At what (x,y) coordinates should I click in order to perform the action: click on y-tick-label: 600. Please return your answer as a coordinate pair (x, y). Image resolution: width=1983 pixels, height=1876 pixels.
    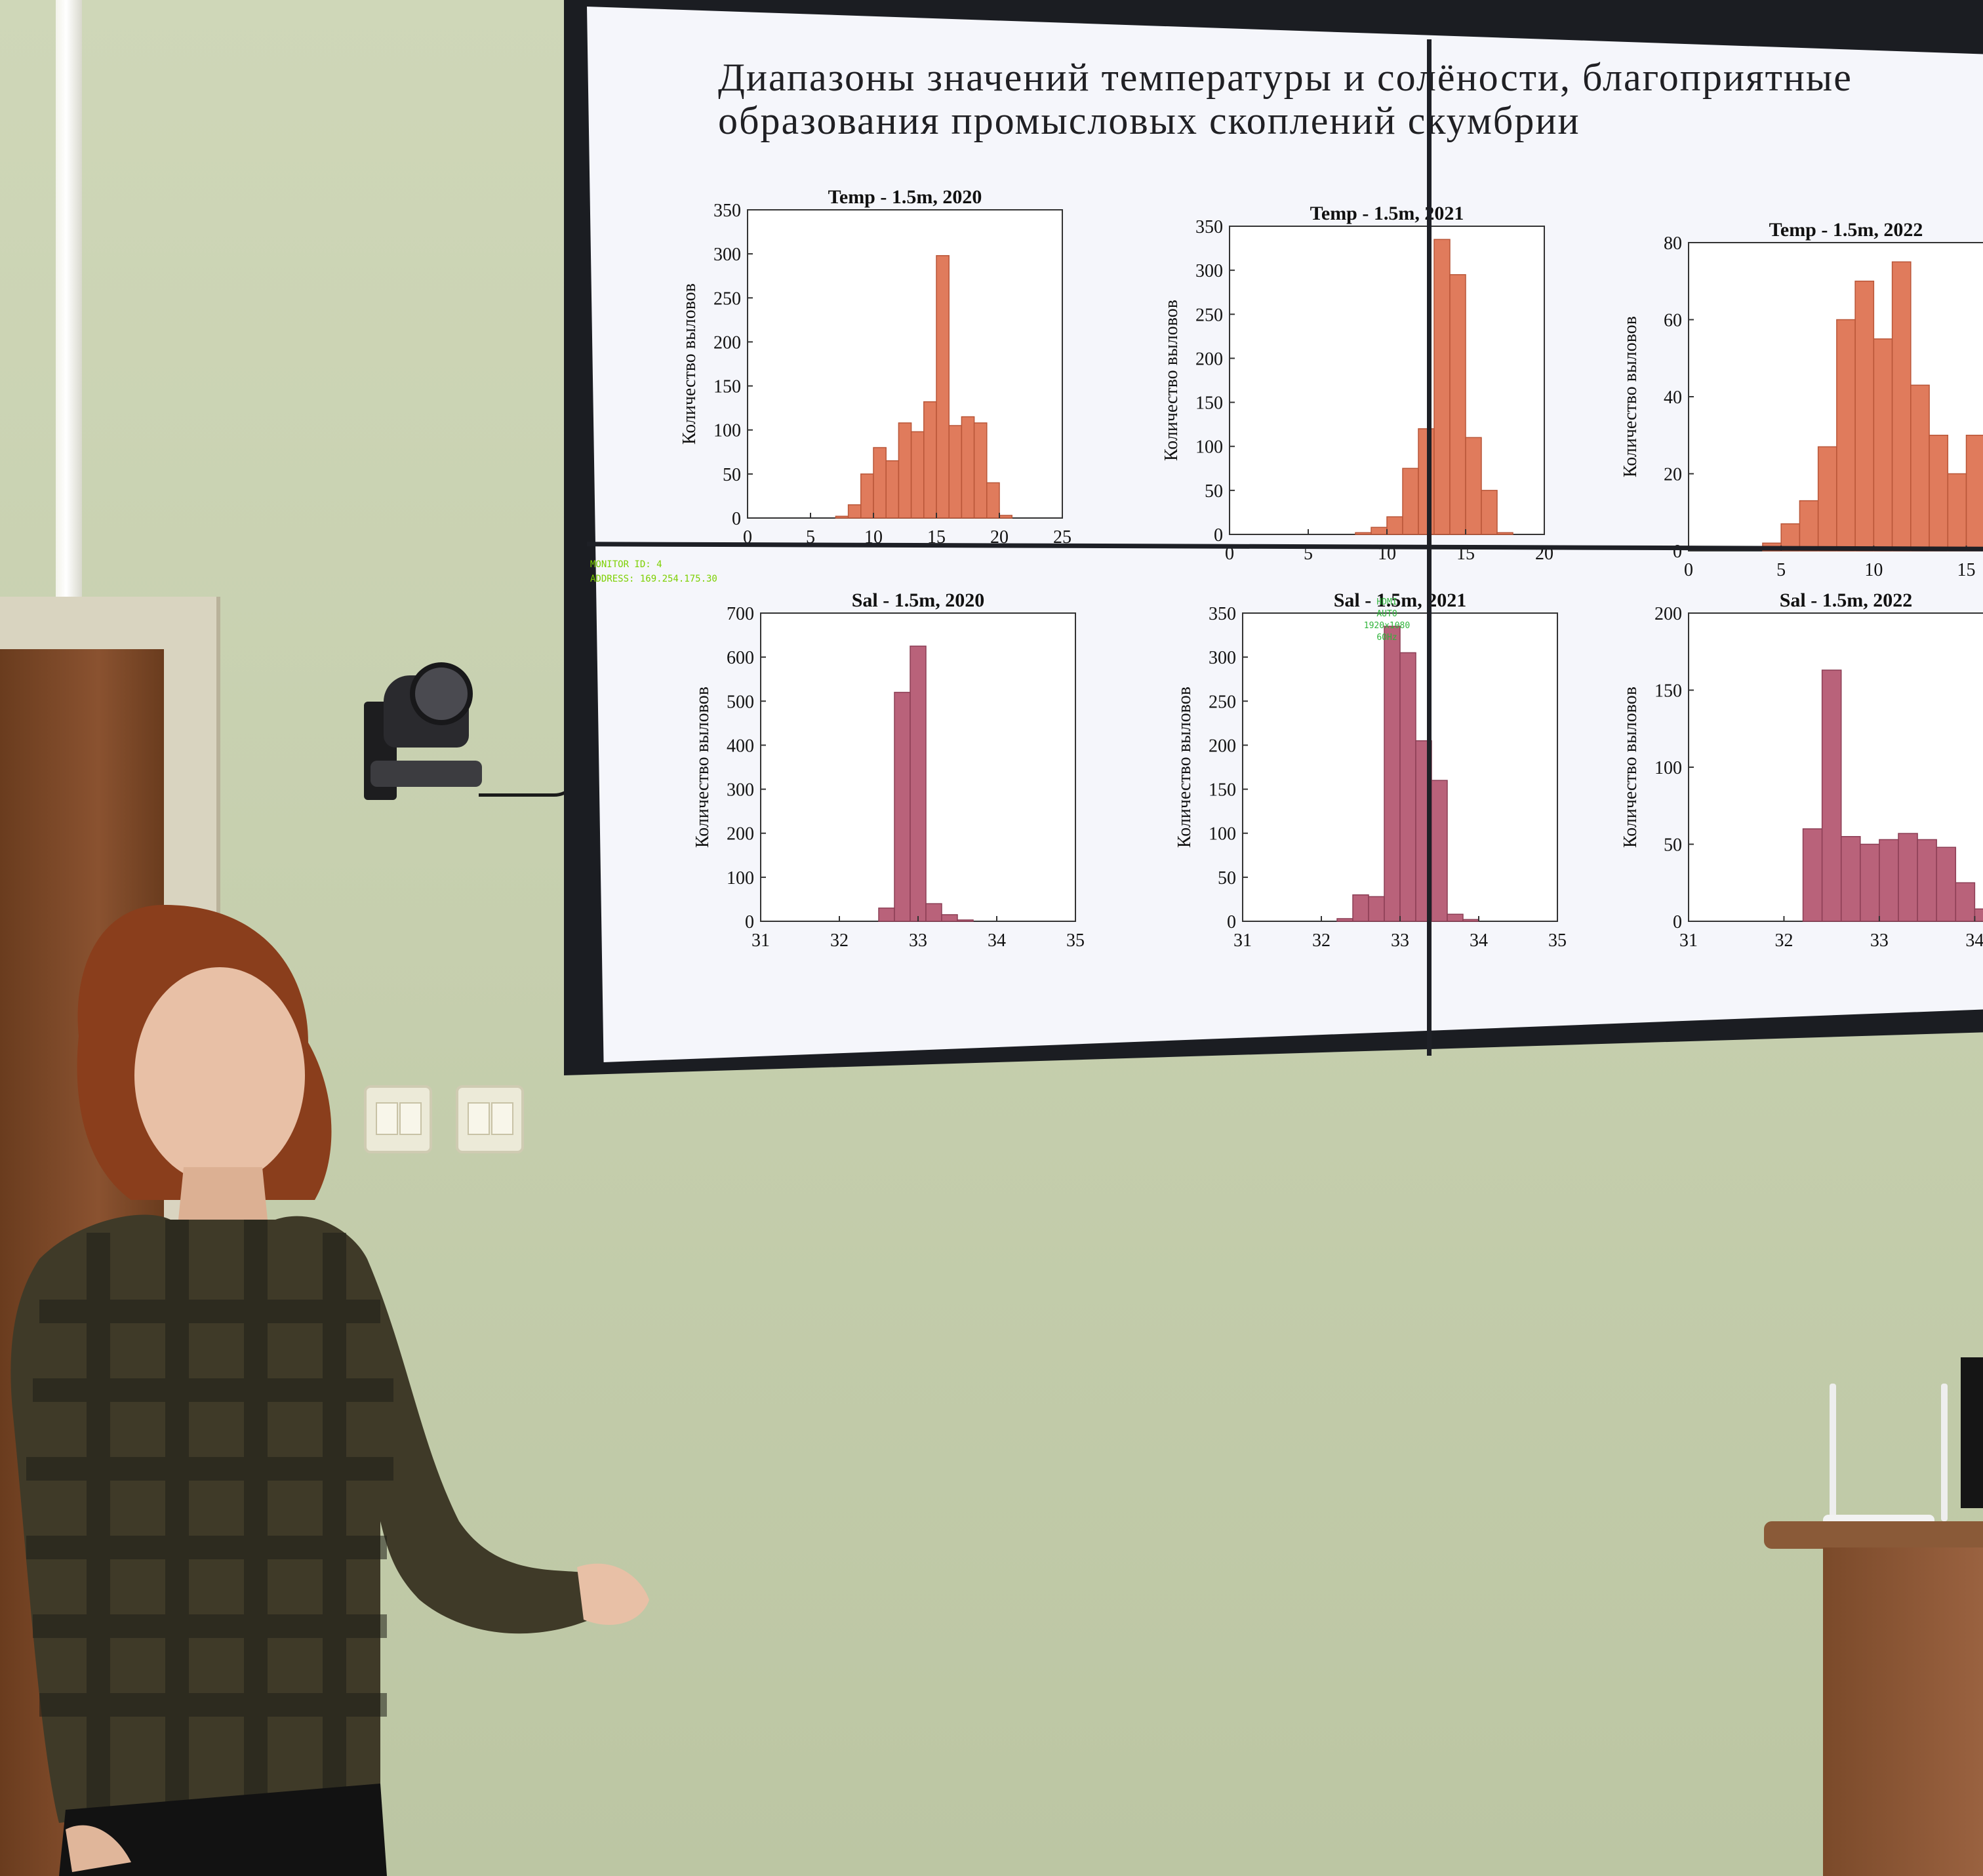
    Looking at the image, I should click on (740, 658).